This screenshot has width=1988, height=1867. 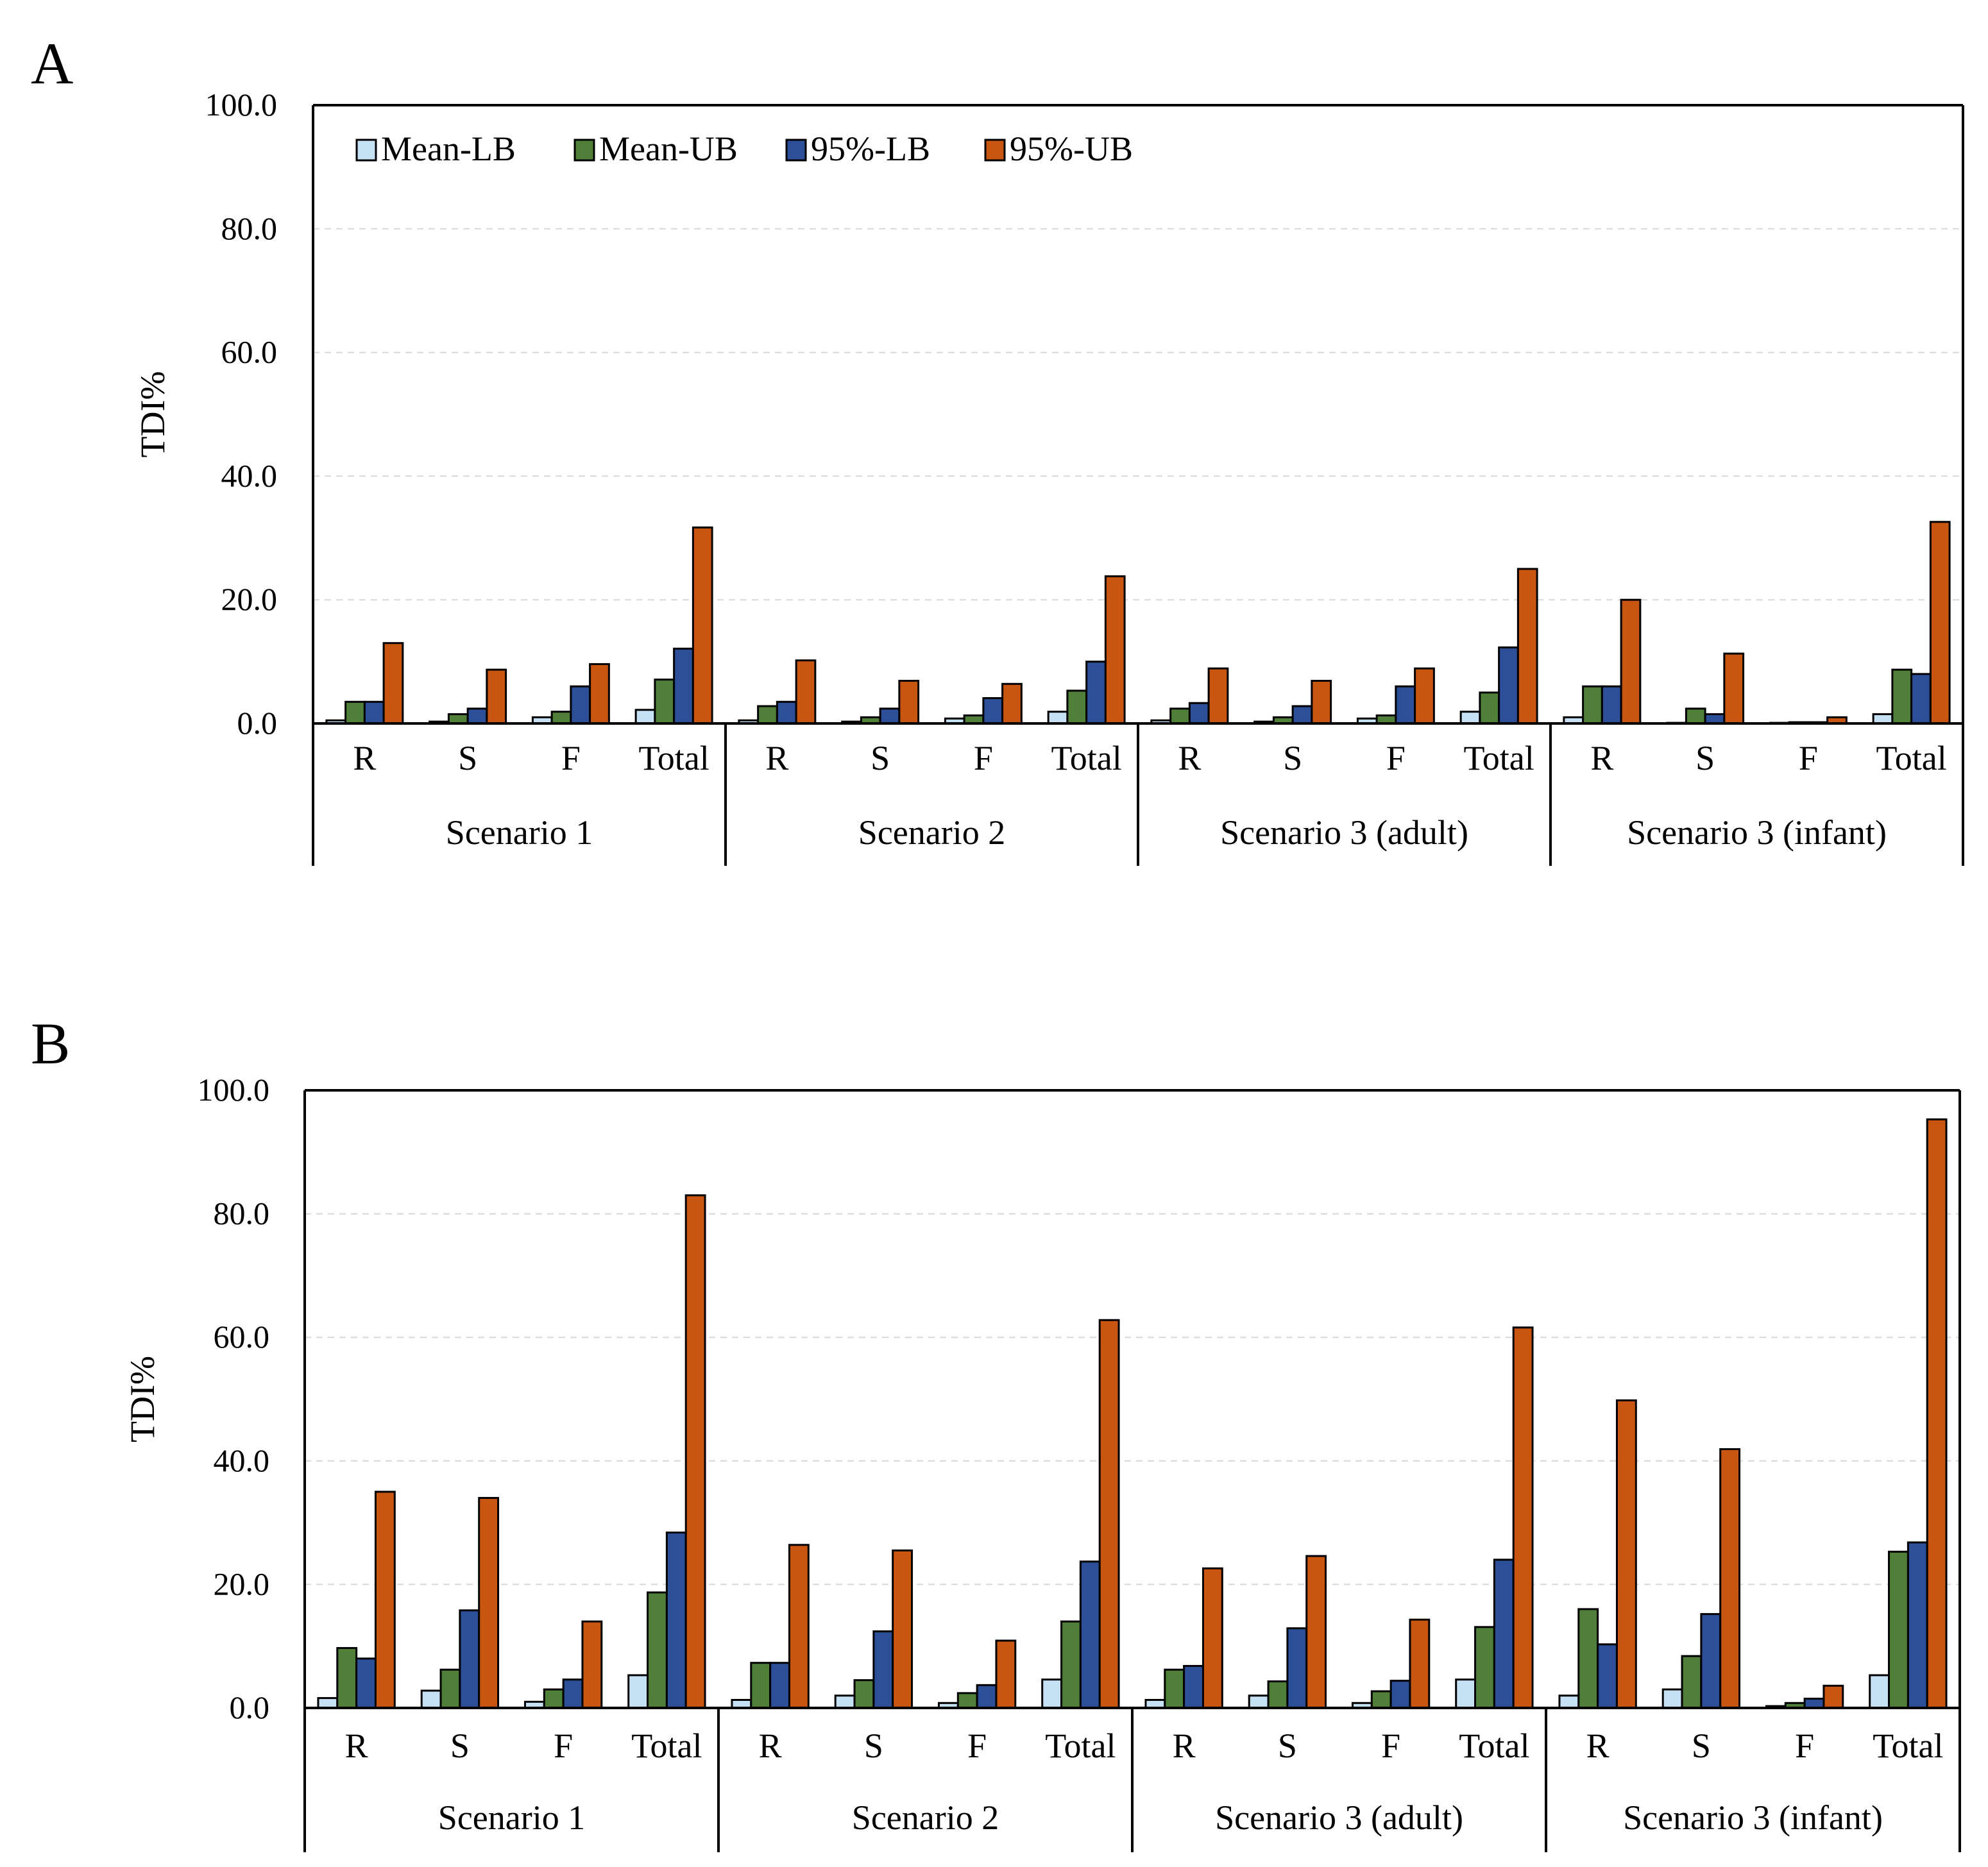 I want to click on panel-label: B, so click(x=50, y=1043).